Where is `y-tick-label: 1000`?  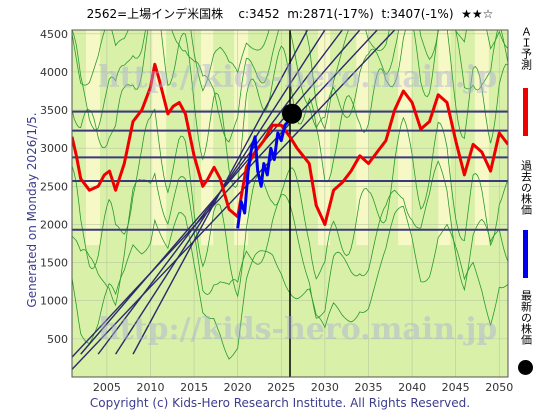
y-tick-label: 1000 is located at coordinates (54, 301).